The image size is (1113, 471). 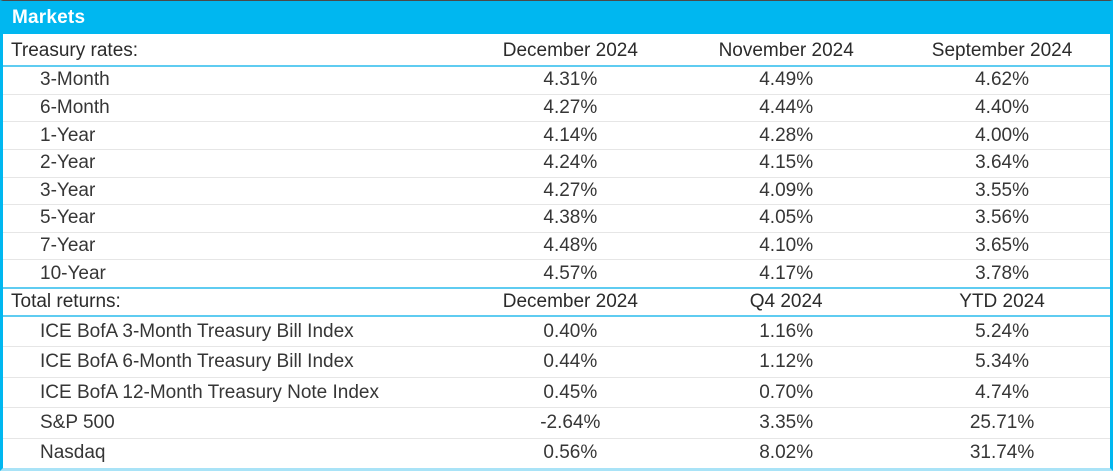 What do you see at coordinates (786, 422) in the screenshot?
I see `row-value: 3.35%` at bounding box center [786, 422].